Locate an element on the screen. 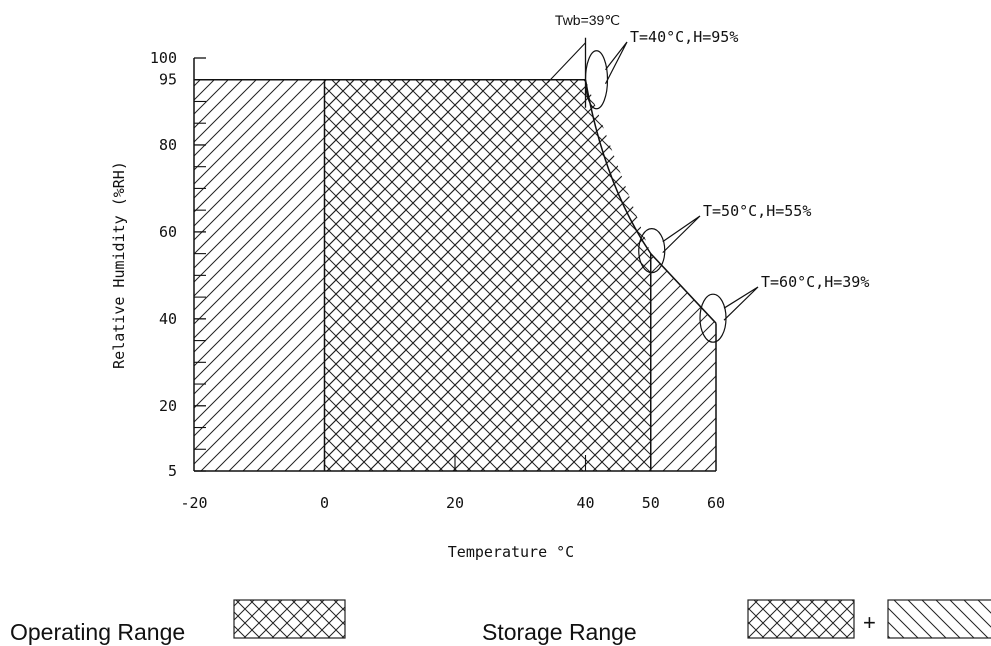 The width and height of the screenshot is (991, 646). legend-operating-label: Operating Range is located at coordinates (97, 632).